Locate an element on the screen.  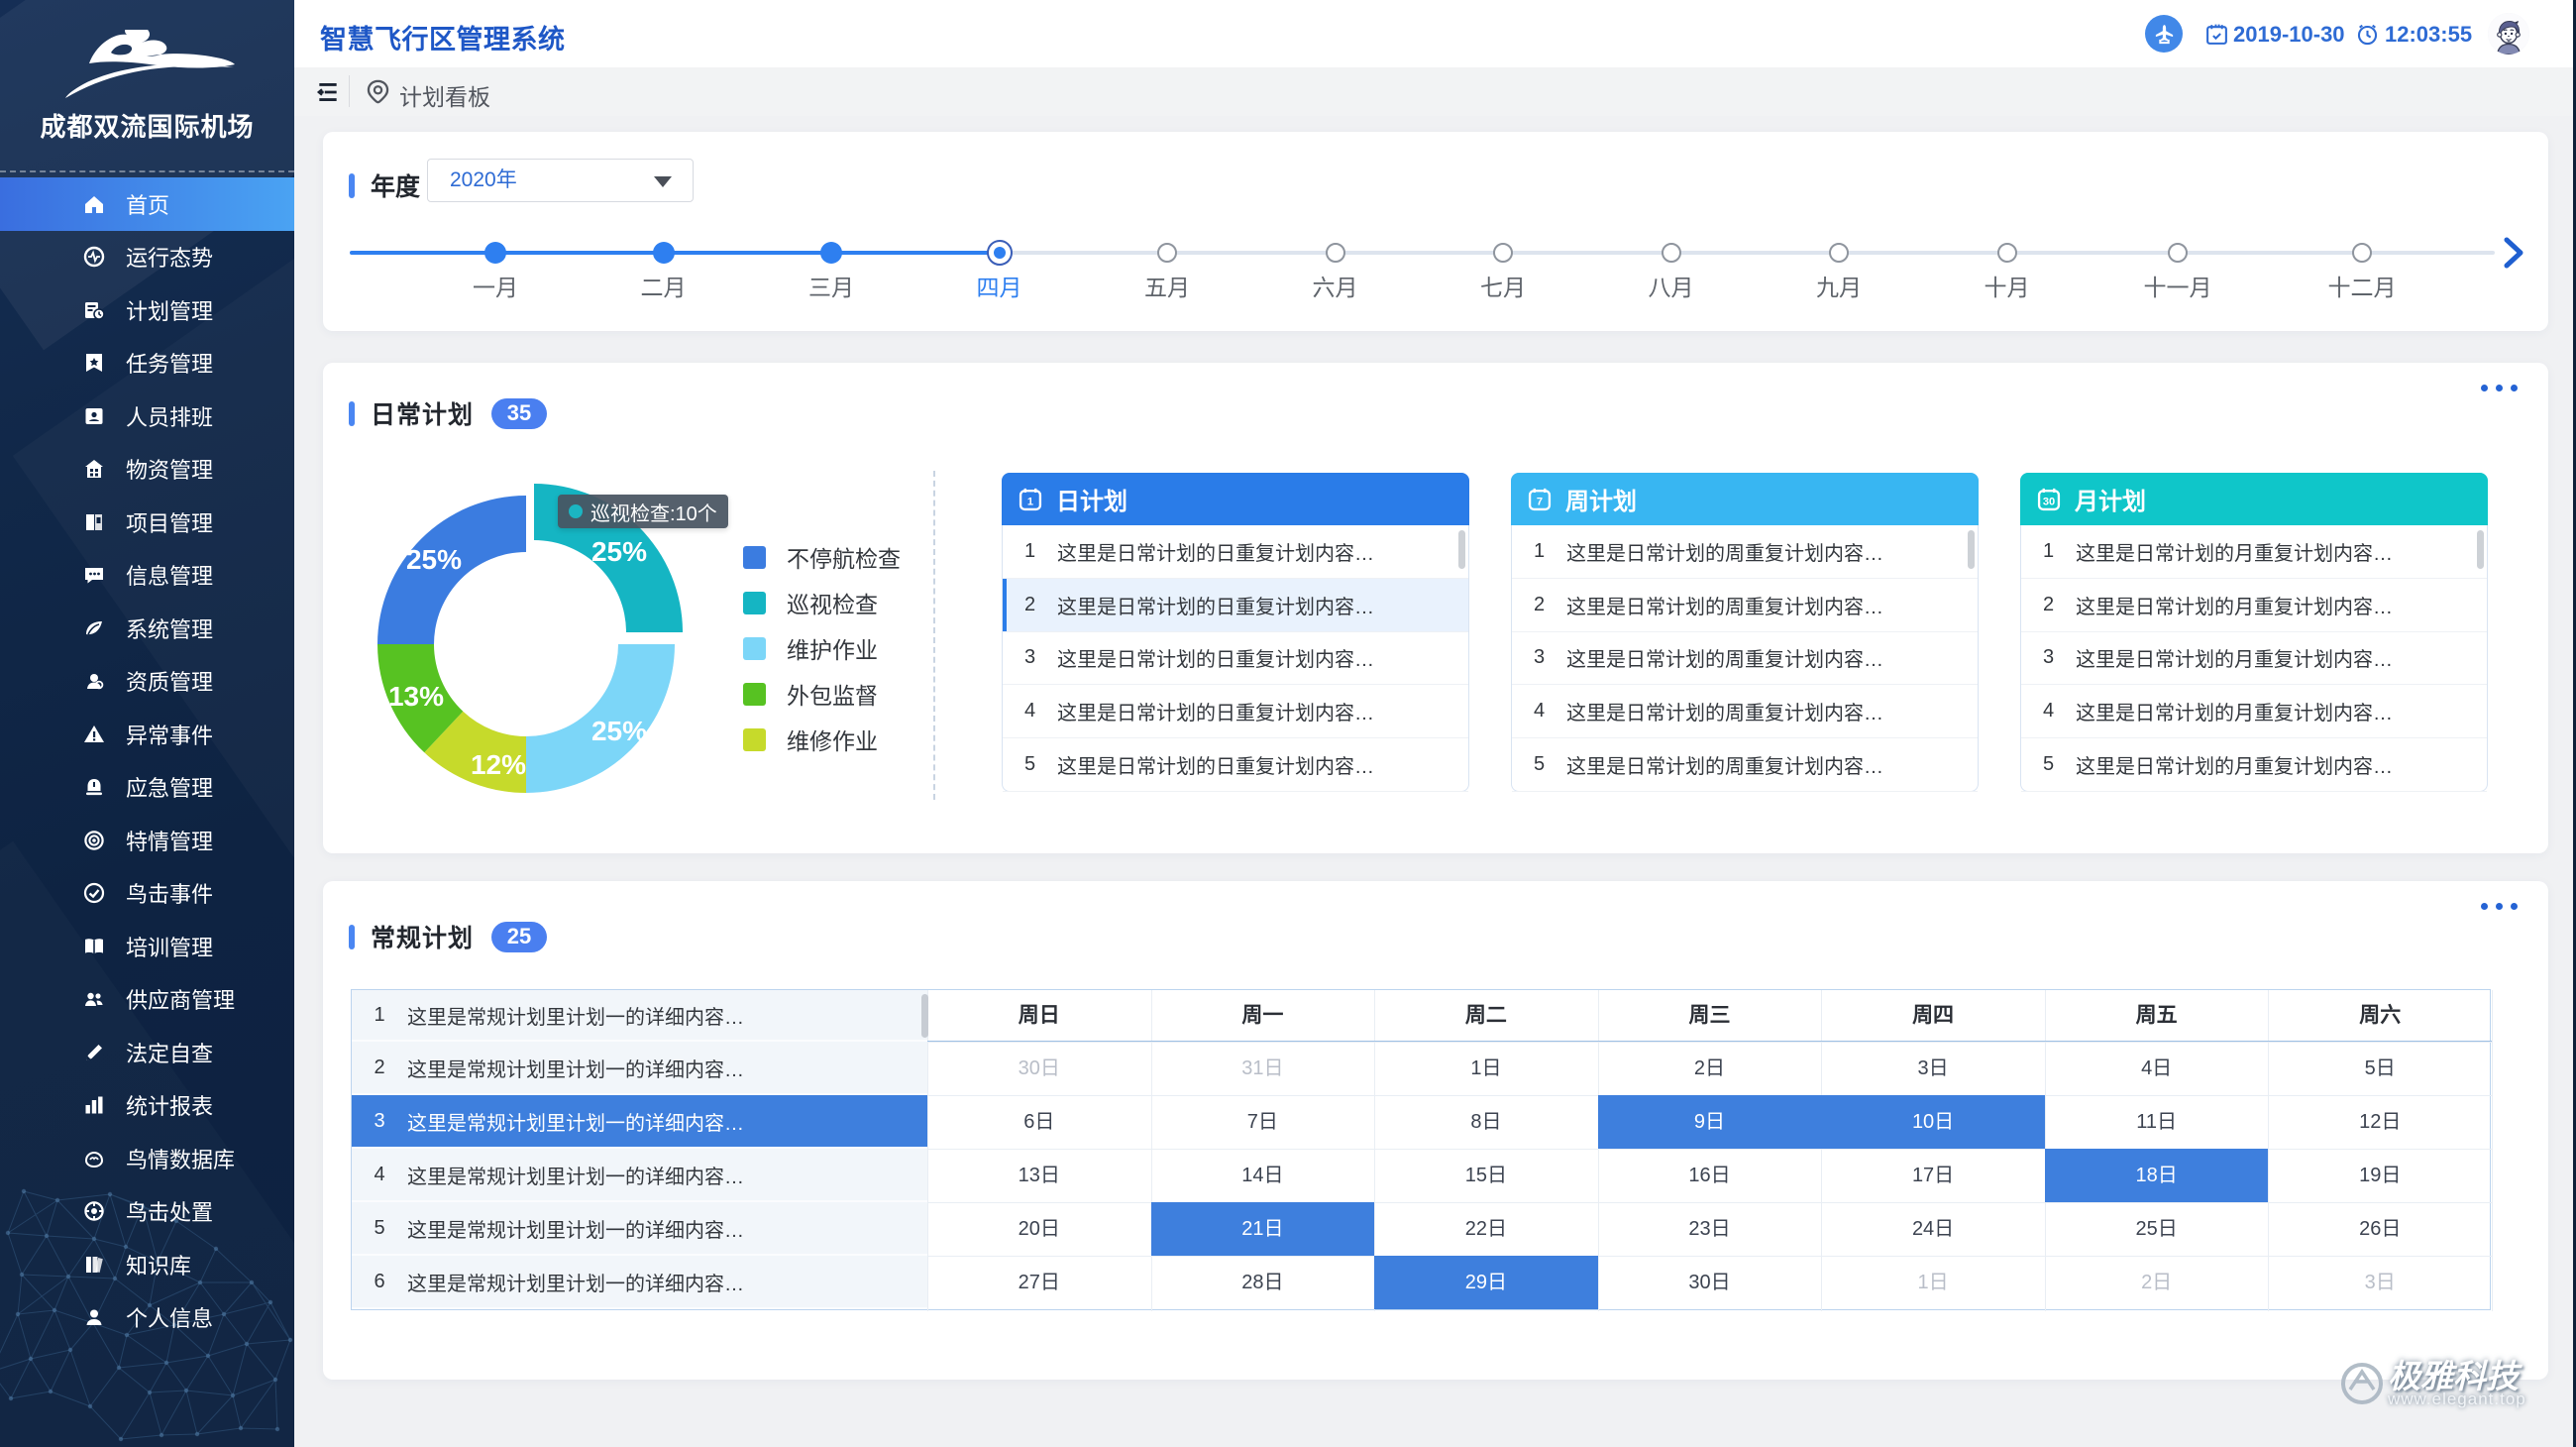
svg-text: 7 is located at coordinates (1540, 501).